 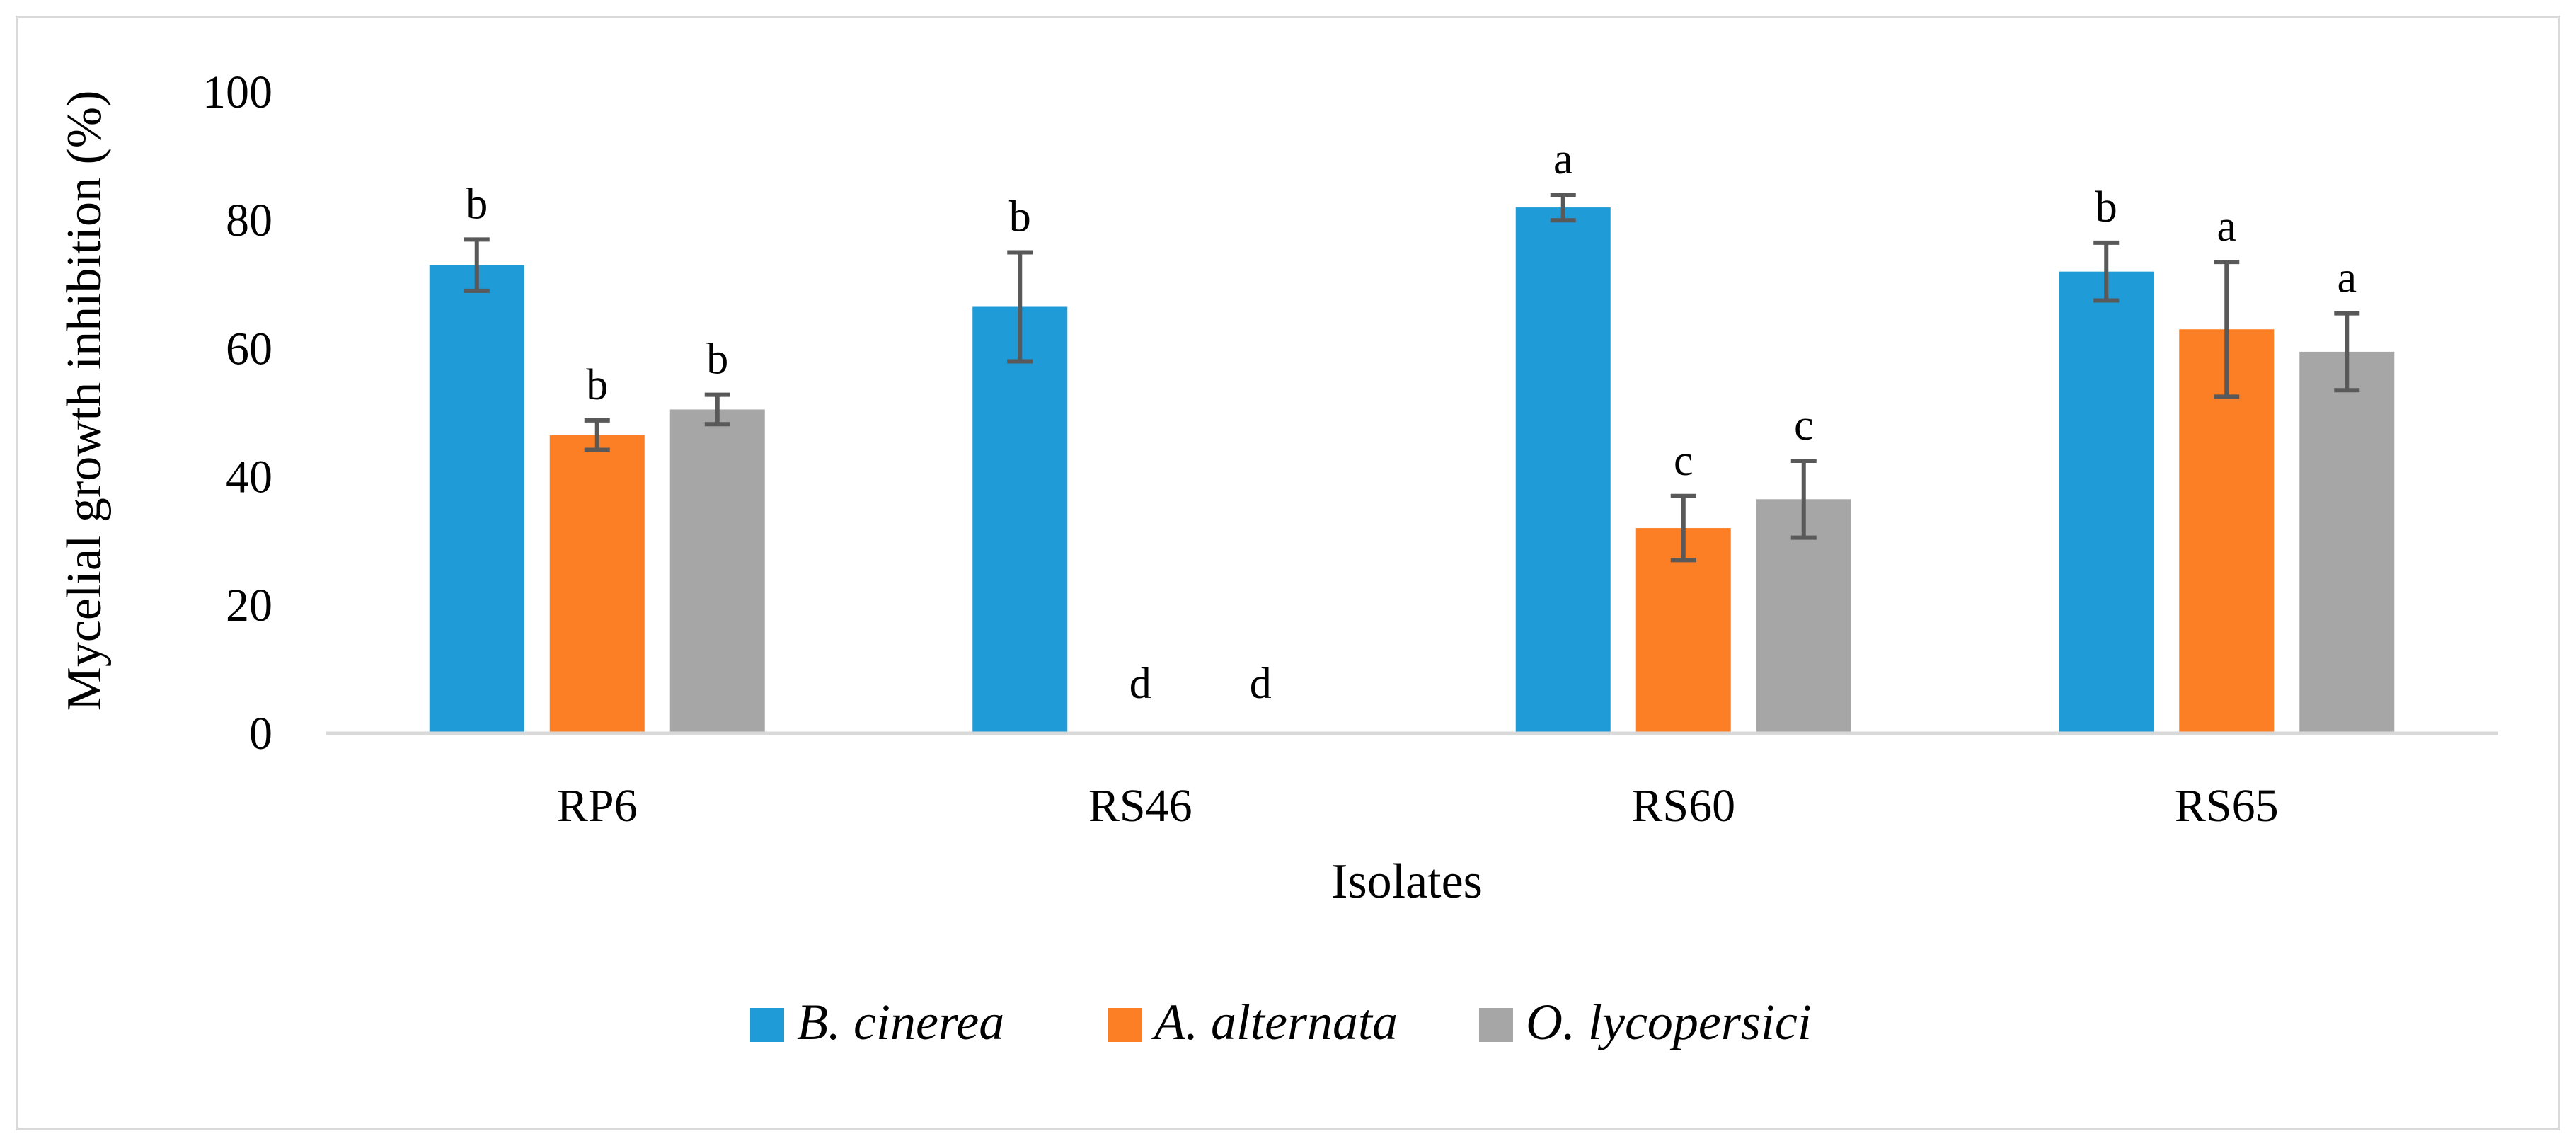 What do you see at coordinates (900, 1022) in the screenshot?
I see `legend-label: B. cinerea` at bounding box center [900, 1022].